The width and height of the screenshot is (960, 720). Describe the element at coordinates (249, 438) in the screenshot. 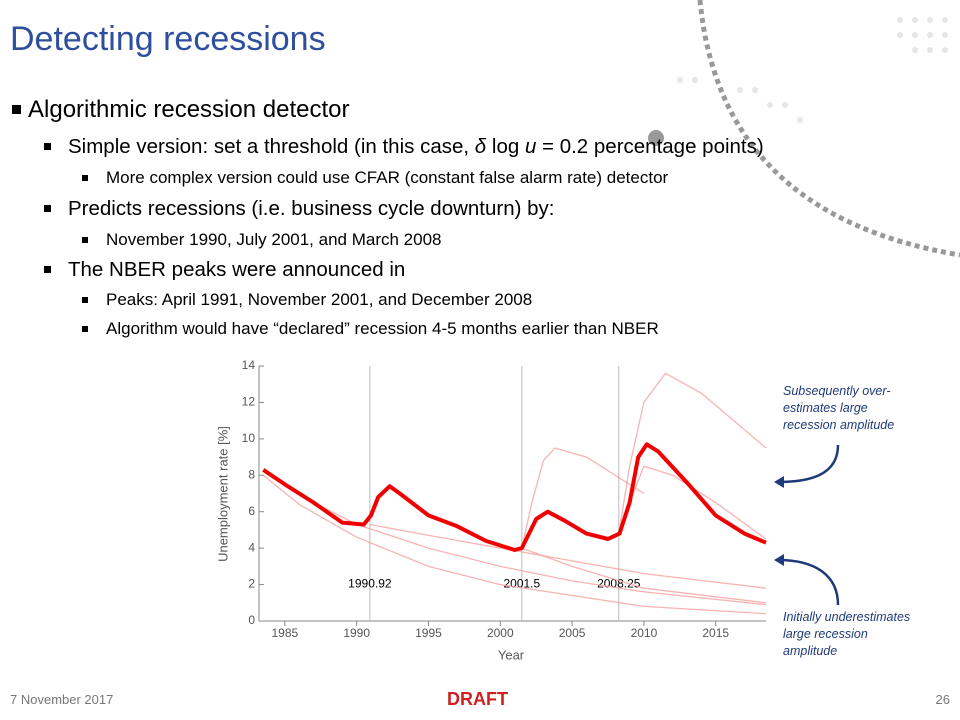

I see `y-tick-label: 10` at that location.